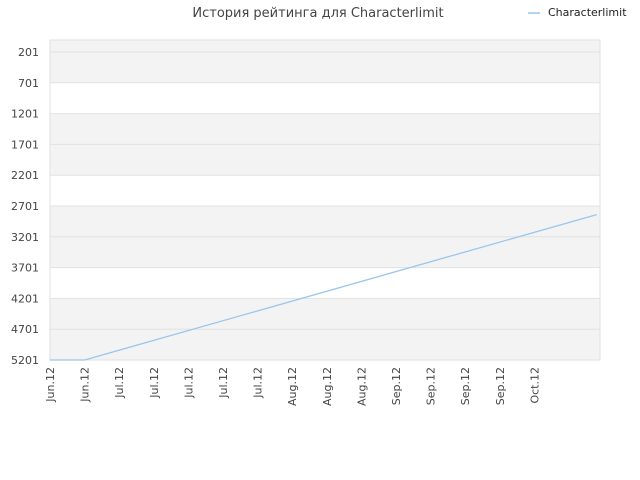 The image size is (640, 480). Describe the element at coordinates (25, 237) in the screenshot. I see `y-tick-label: 3201` at that location.